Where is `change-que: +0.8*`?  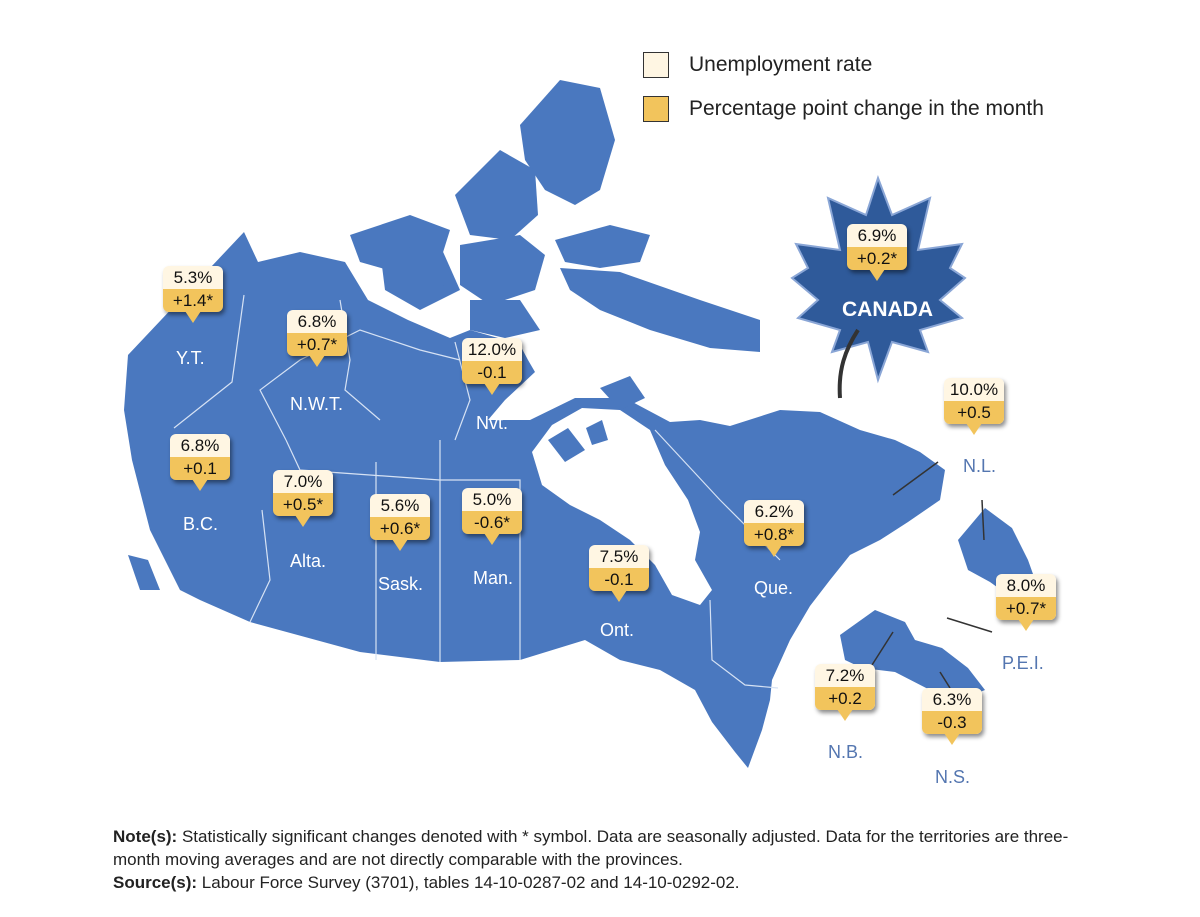
change-que: +0.8* is located at coordinates (774, 534).